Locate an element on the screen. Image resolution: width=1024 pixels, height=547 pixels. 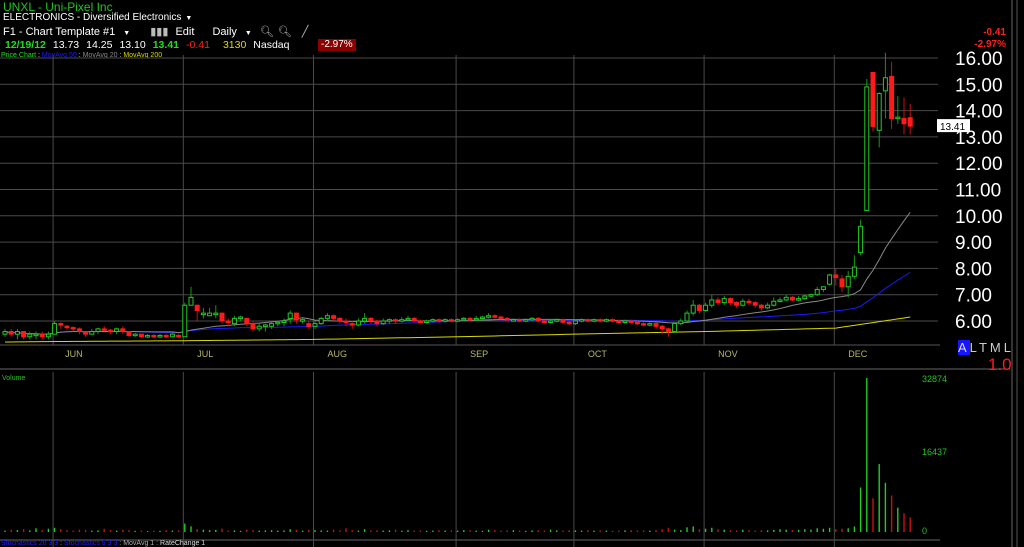
draw-pencil-icon: ╱ is located at coordinates (305, 32).